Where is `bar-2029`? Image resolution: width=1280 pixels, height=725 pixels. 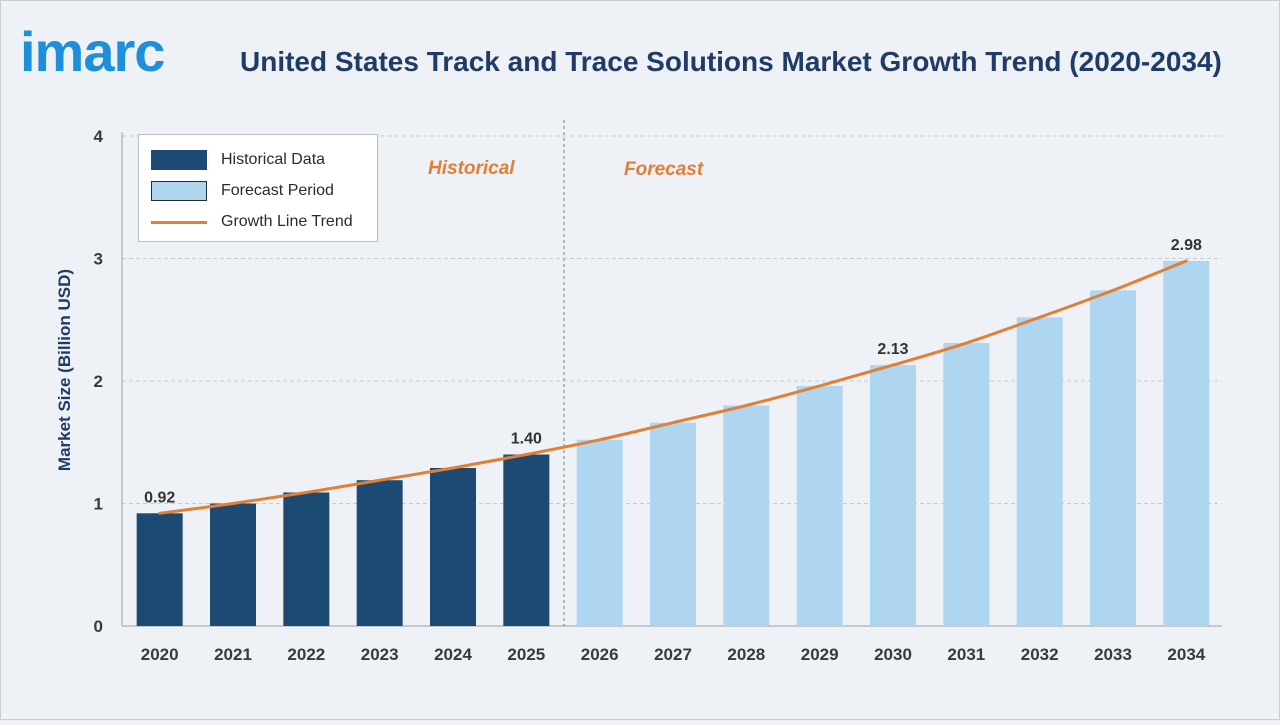 bar-2029 is located at coordinates (819, 505).